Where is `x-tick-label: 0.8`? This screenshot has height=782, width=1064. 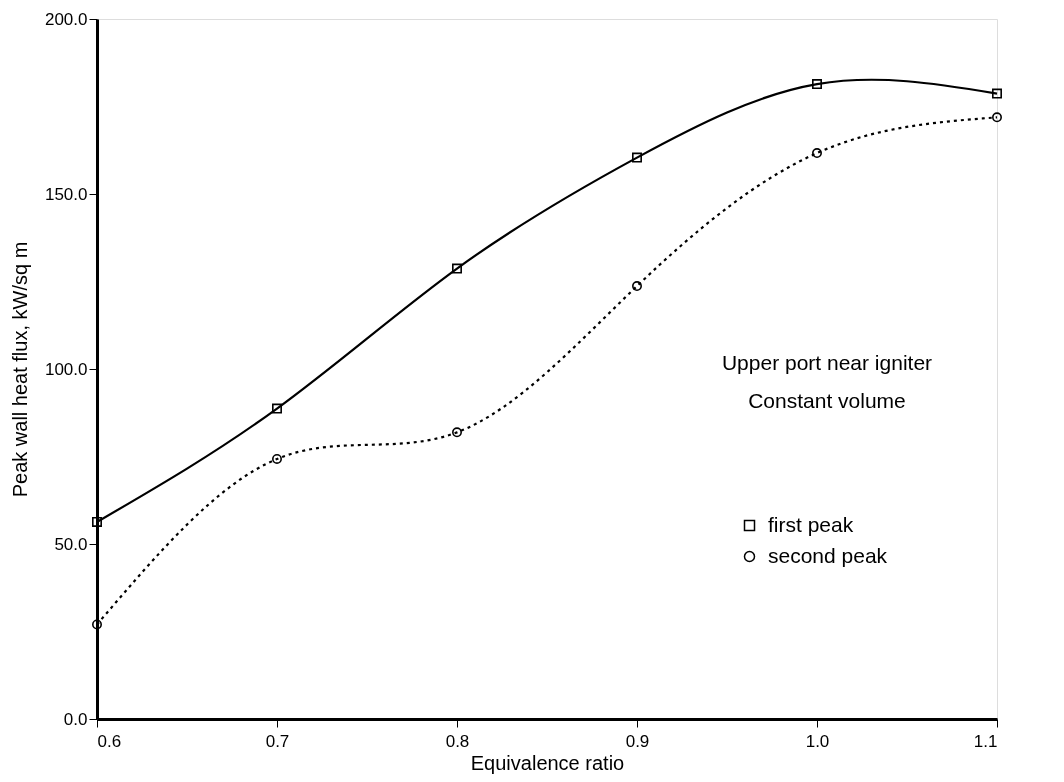 x-tick-label: 0.8 is located at coordinates (457, 741).